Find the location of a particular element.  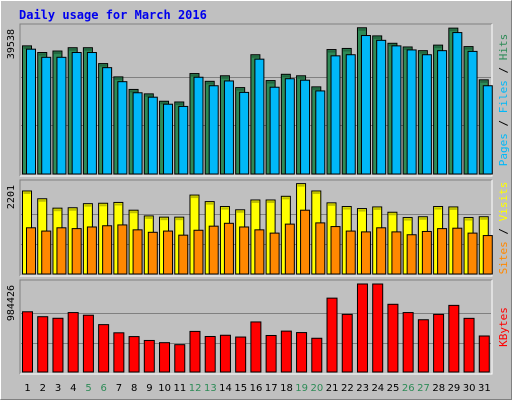

side-legend-sites: Sites is located at coordinates (503, 257).